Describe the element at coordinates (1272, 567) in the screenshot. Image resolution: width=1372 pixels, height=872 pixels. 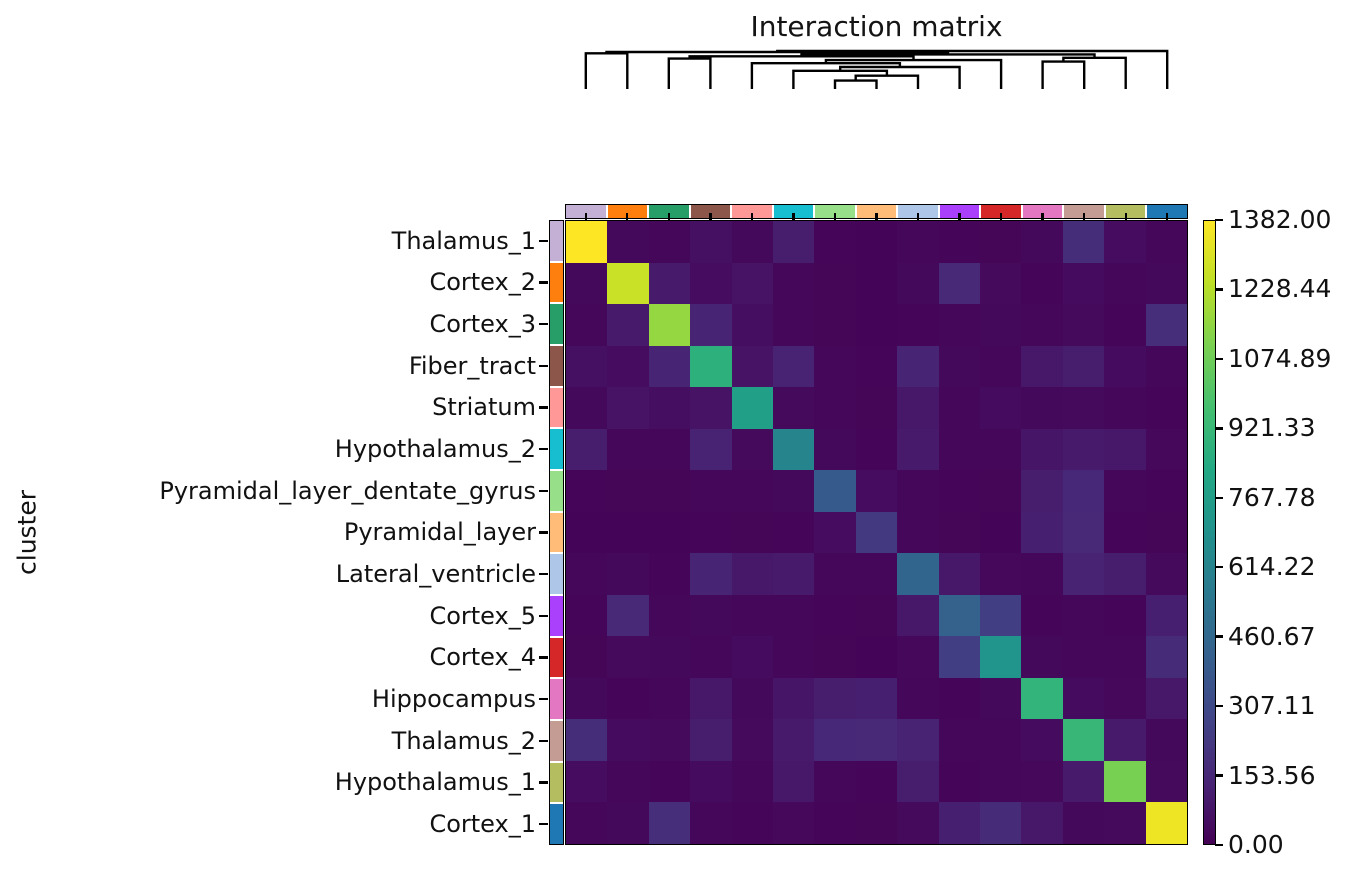
I see `colorbar-tick-label: 614.22` at that location.